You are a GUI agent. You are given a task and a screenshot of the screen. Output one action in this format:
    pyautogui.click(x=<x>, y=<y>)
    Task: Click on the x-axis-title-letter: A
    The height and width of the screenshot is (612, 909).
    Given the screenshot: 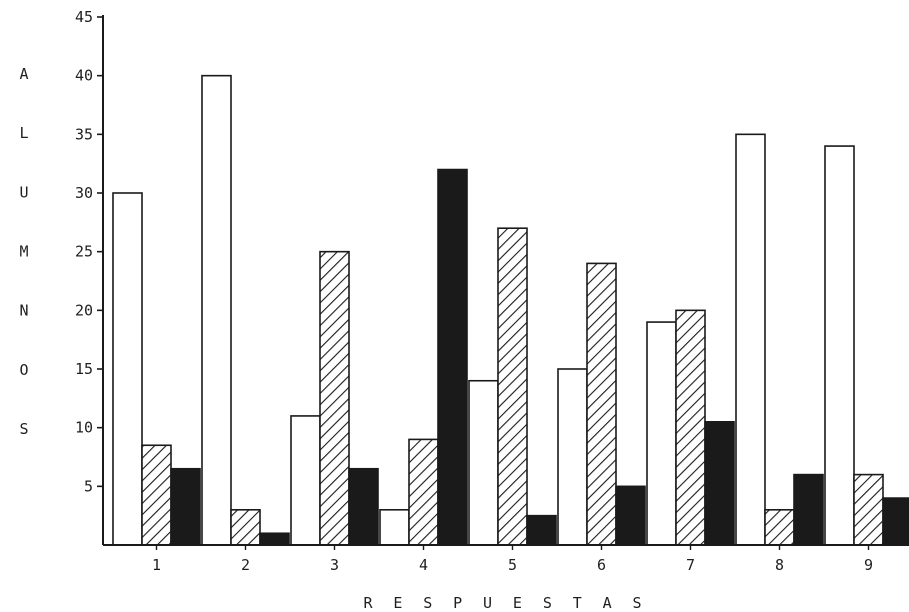 What is the action you would take?
    pyautogui.click(x=607, y=603)
    